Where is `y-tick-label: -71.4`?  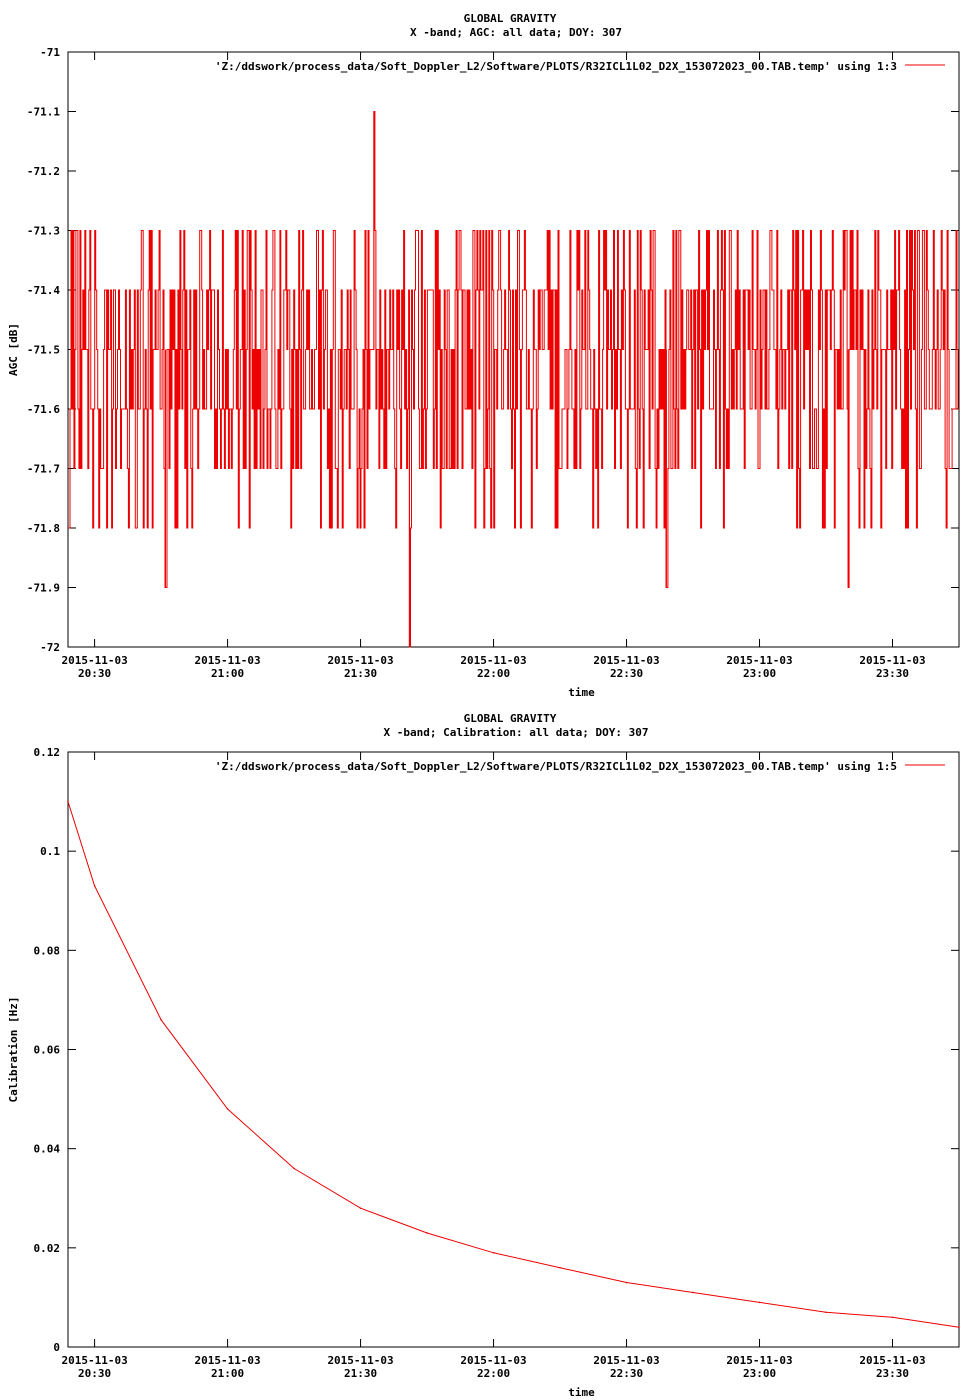 y-tick-label: -71.4 is located at coordinates (43, 290).